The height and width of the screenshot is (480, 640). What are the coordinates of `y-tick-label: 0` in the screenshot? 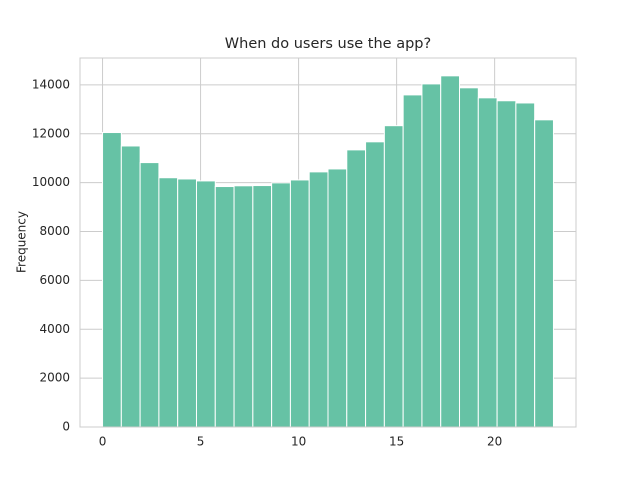 It's located at (66, 427).